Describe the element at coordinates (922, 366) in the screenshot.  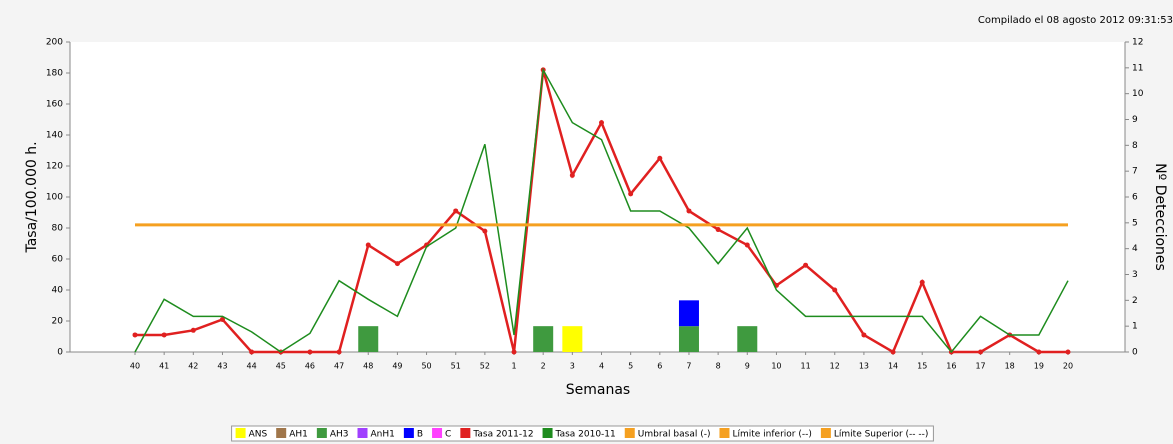
I see `x-tick-label: 15` at that location.